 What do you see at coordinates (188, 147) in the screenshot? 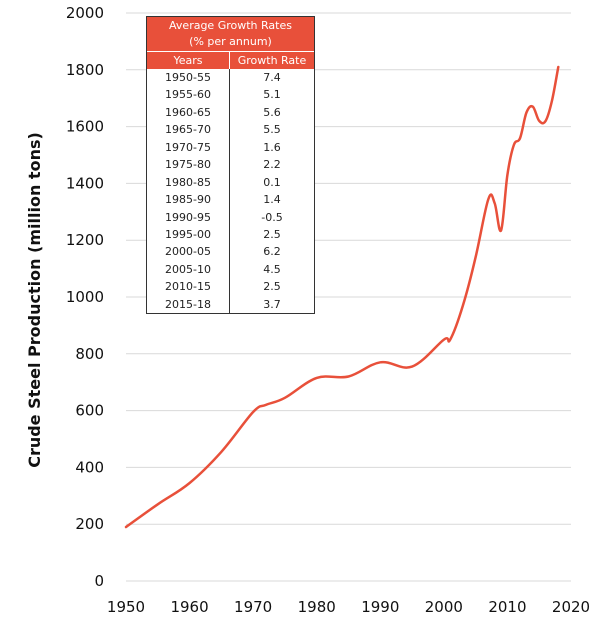
I see `table-cell-years: 1970-75` at bounding box center [188, 147].